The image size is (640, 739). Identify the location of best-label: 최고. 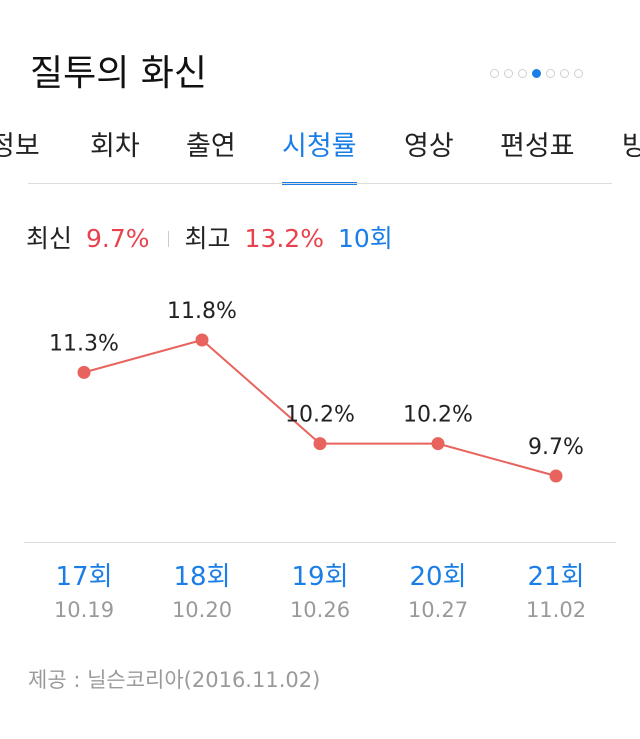
(207, 238).